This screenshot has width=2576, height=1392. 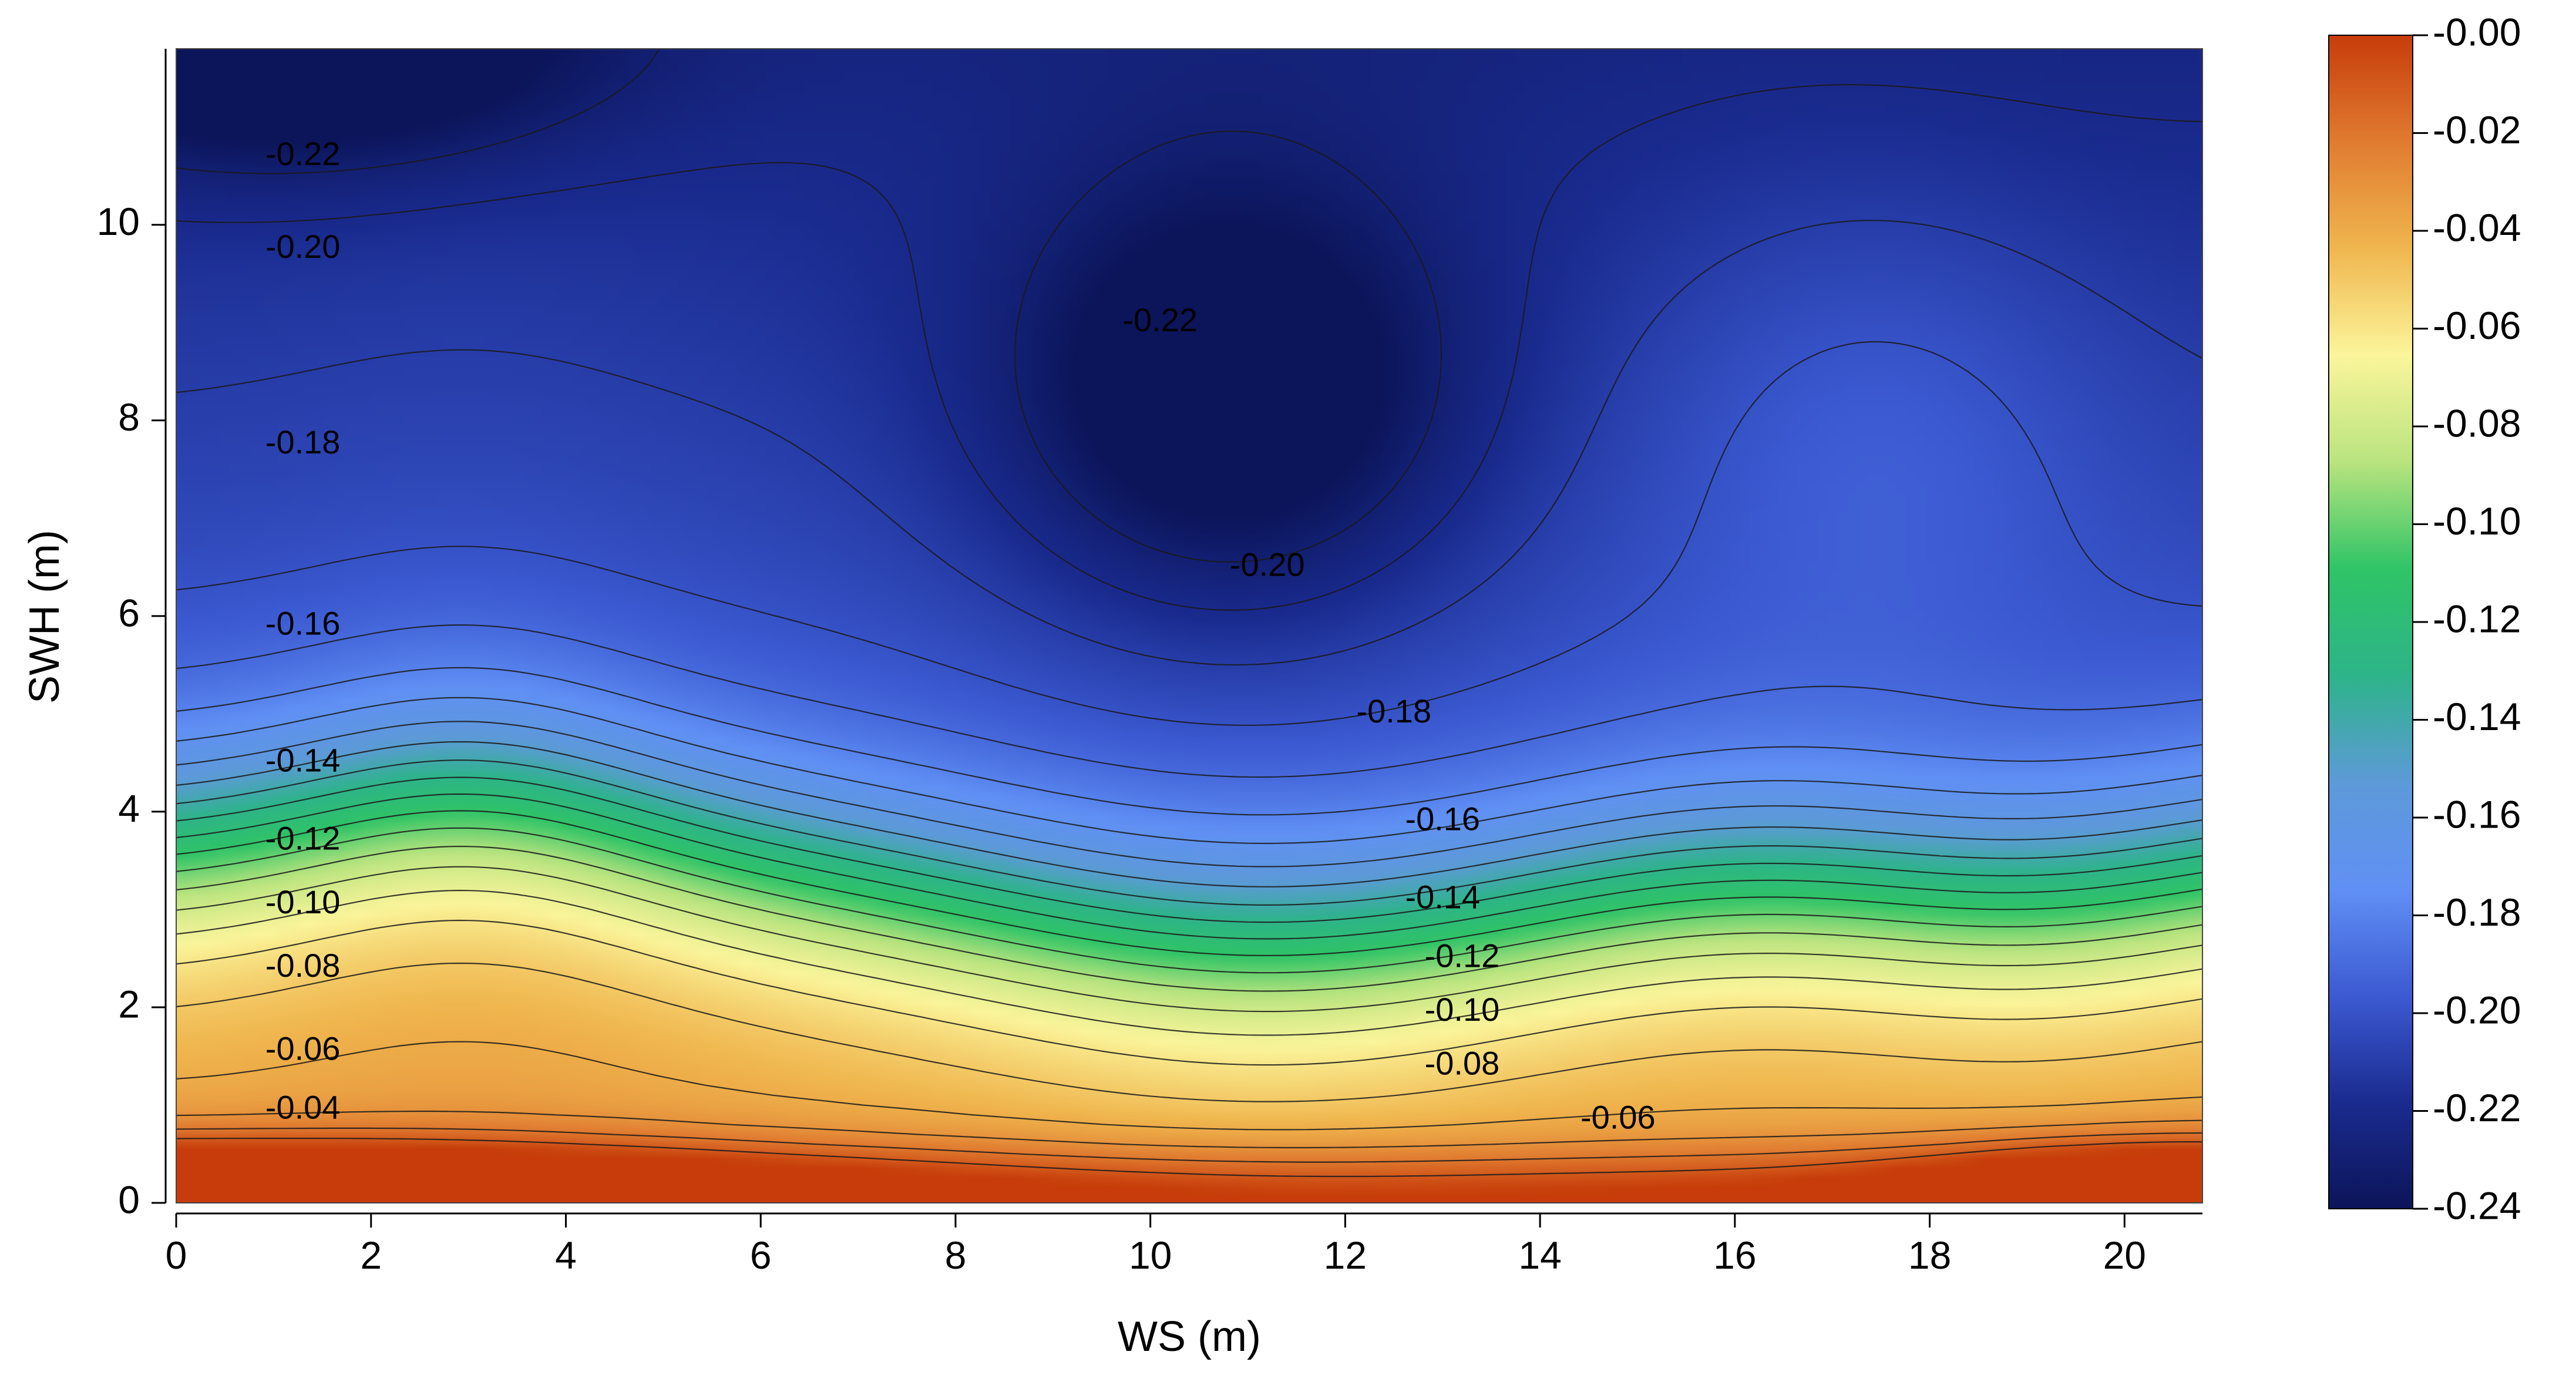 What do you see at coordinates (1345, 1255) in the screenshot?
I see `x-tick-label: 12` at bounding box center [1345, 1255].